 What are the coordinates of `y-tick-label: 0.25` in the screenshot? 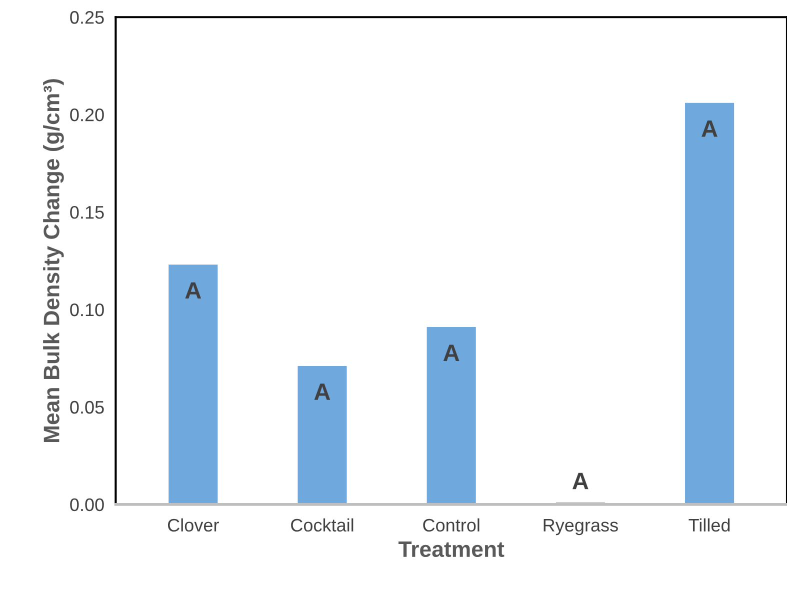 It's located at (87, 17).